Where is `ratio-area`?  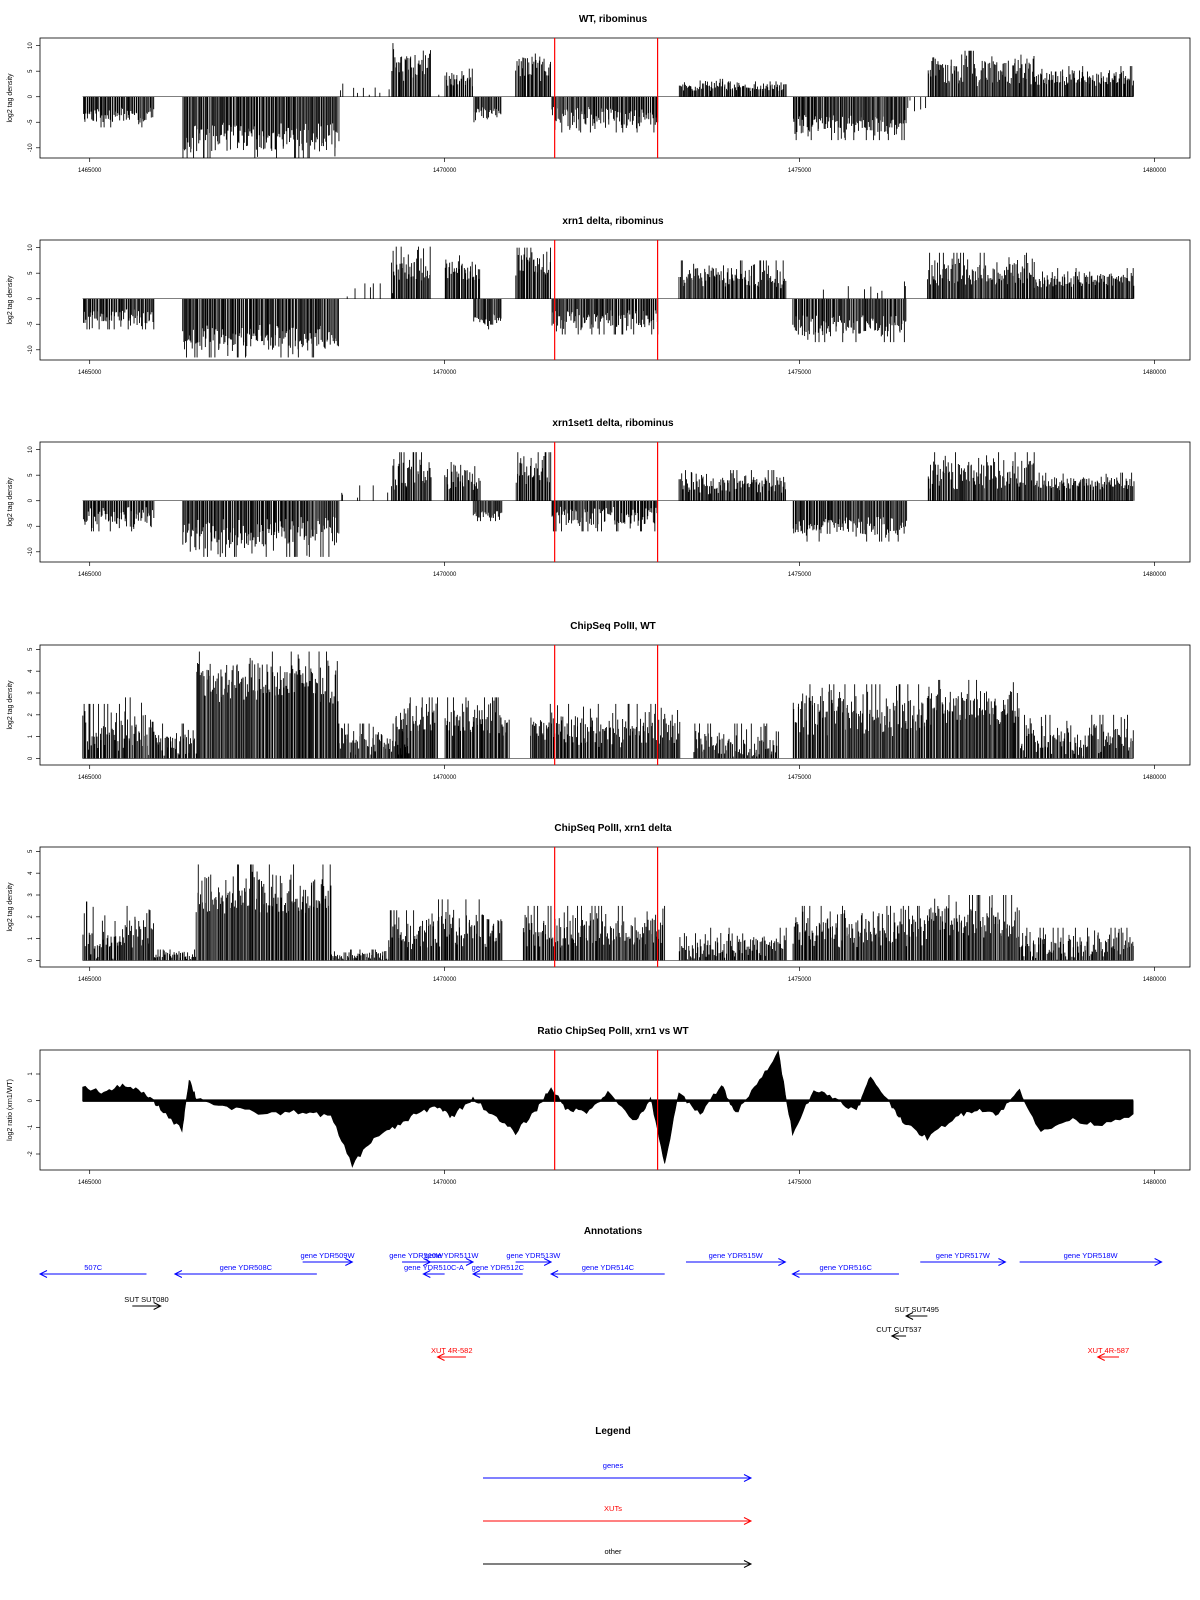
ratio-area is located at coordinates (608, 1108).